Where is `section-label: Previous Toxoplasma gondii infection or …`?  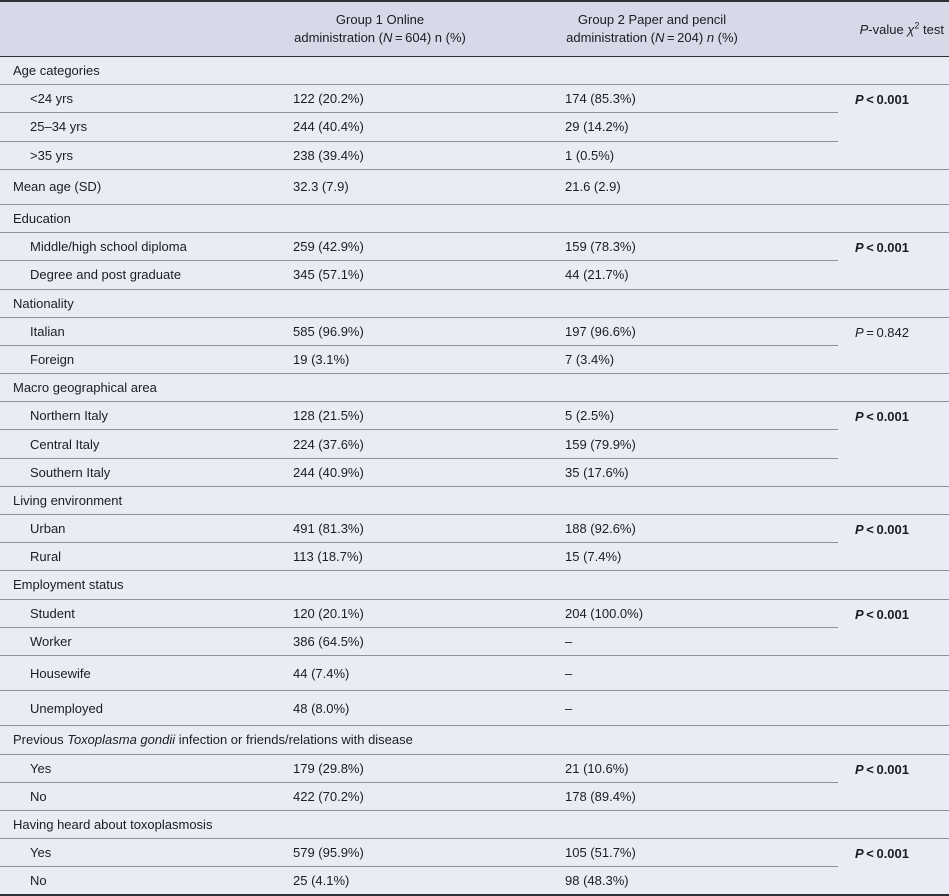
section-label: Previous Toxoplasma gondii infection or … is located at coordinates (474, 740).